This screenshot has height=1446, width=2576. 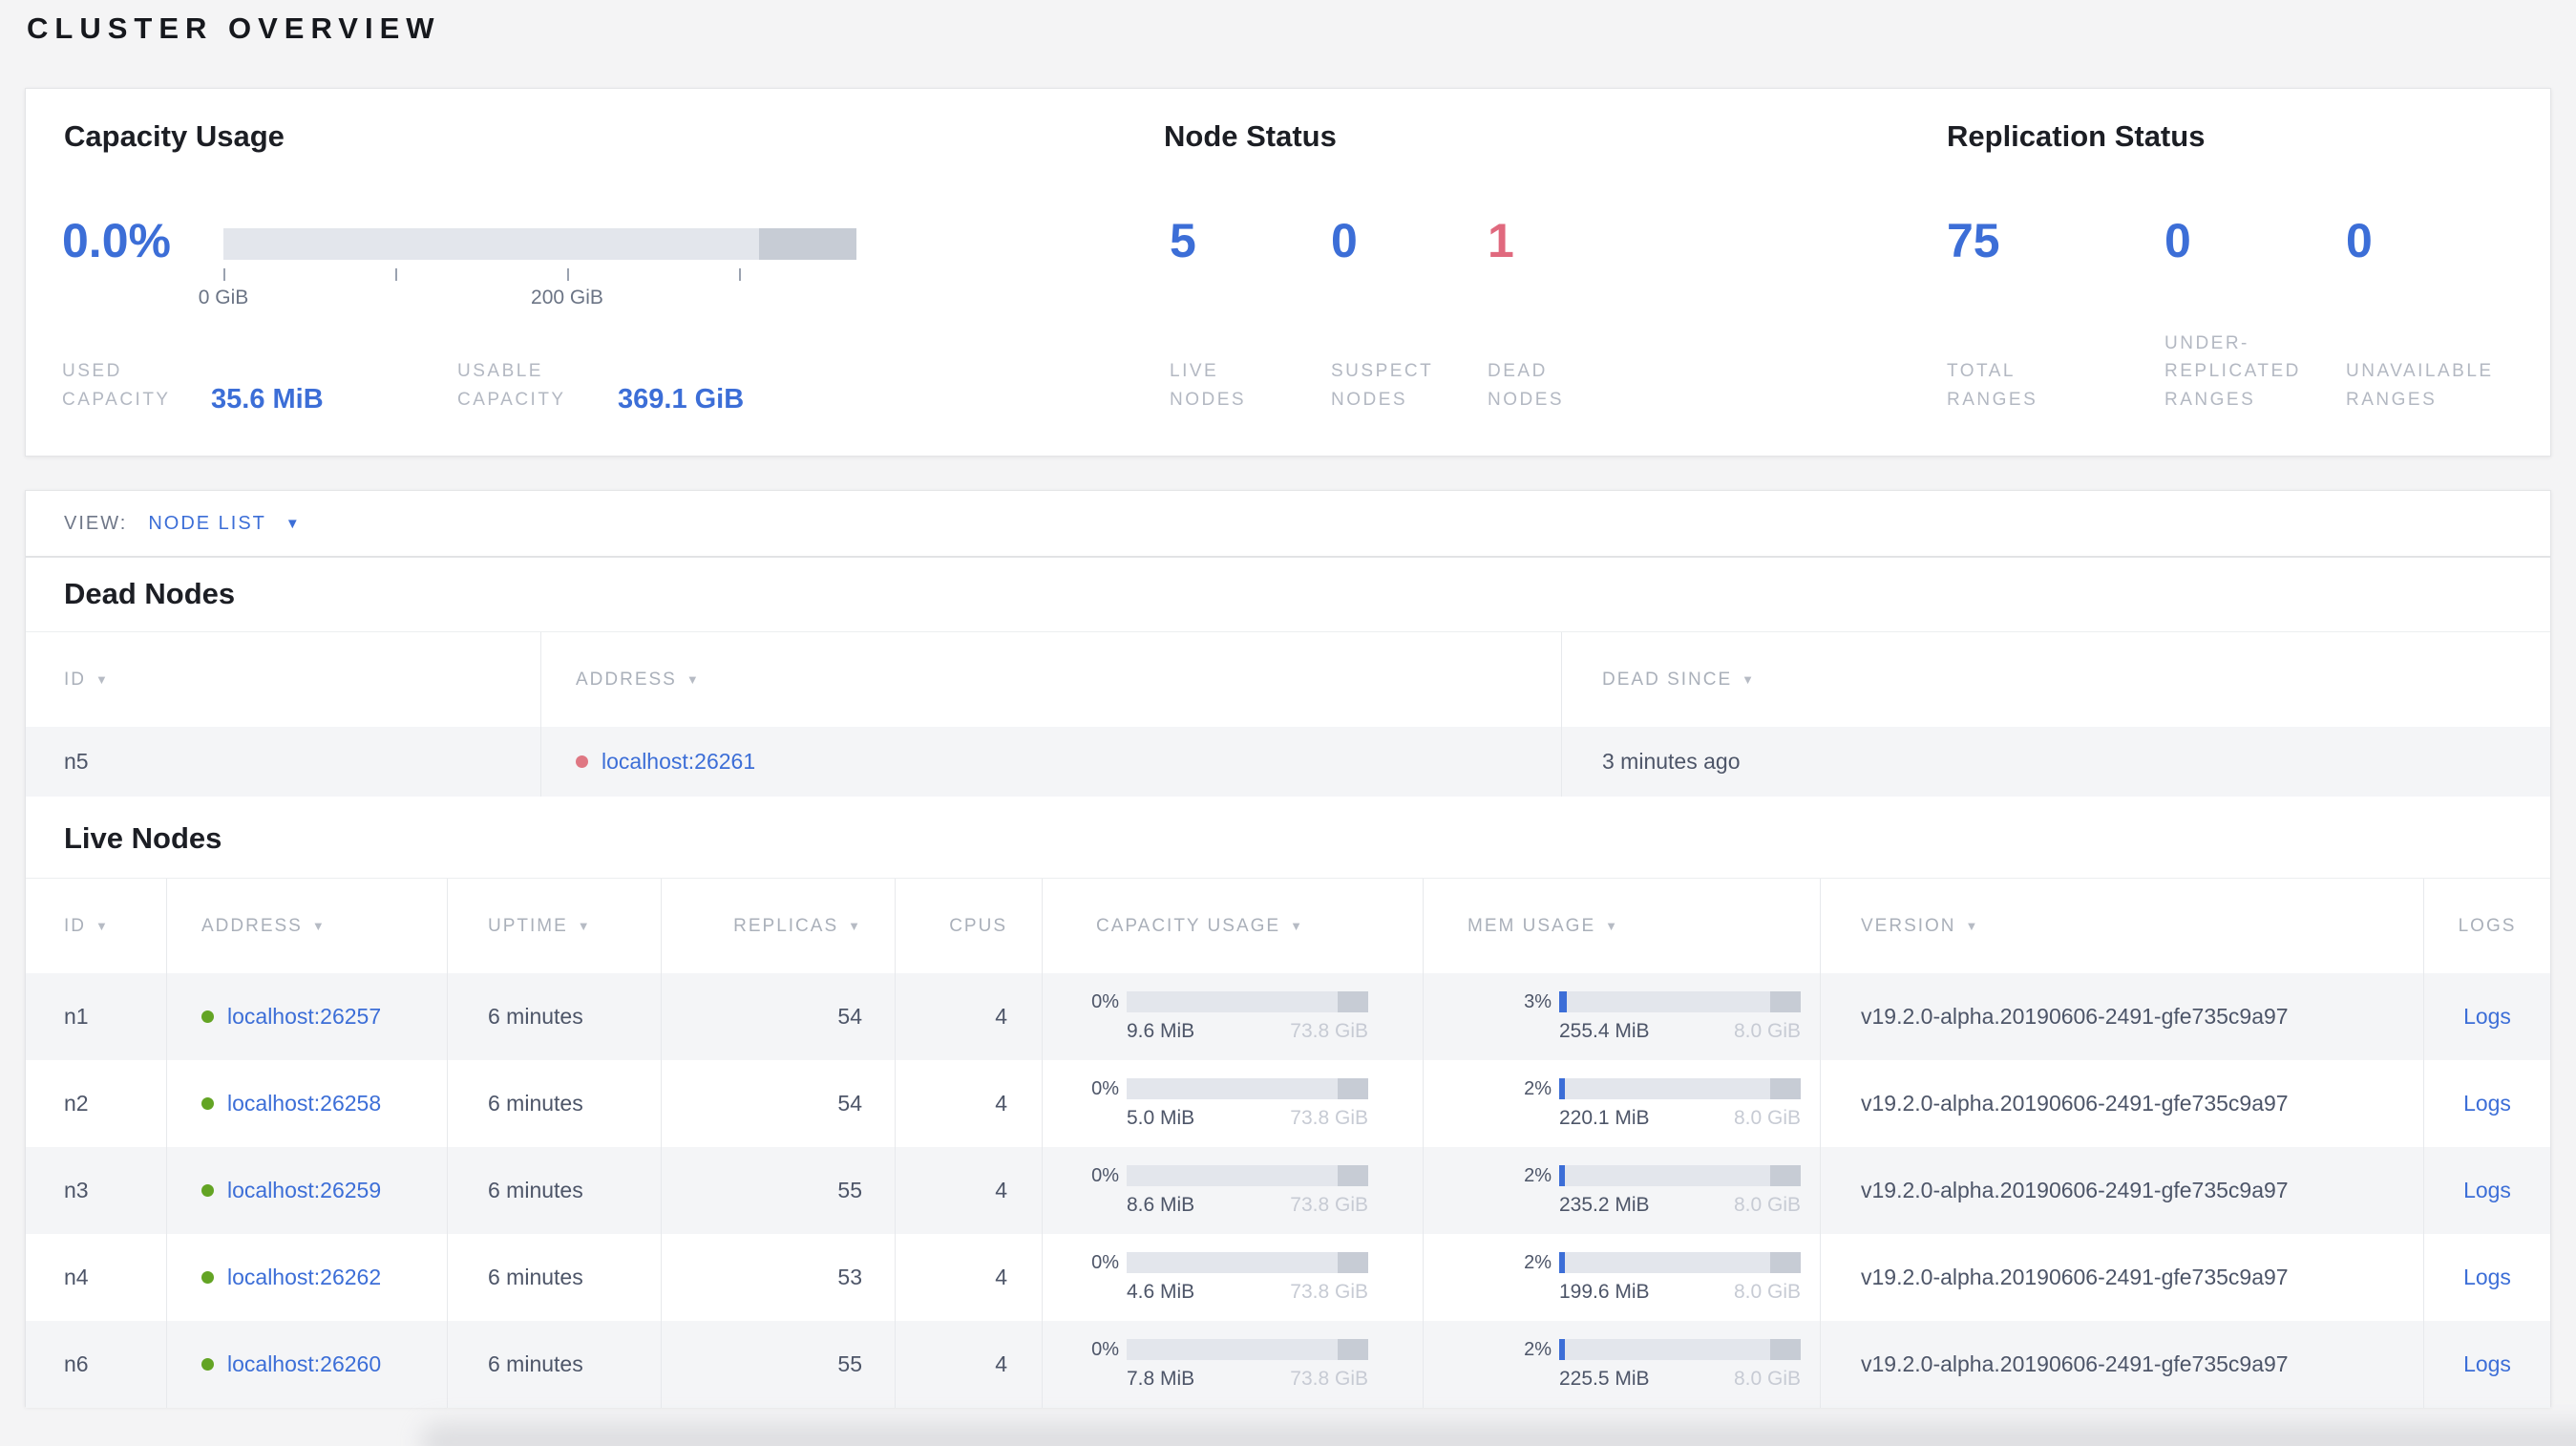 I want to click on page-title: CLUSTER OVERVIEW, so click(x=234, y=28).